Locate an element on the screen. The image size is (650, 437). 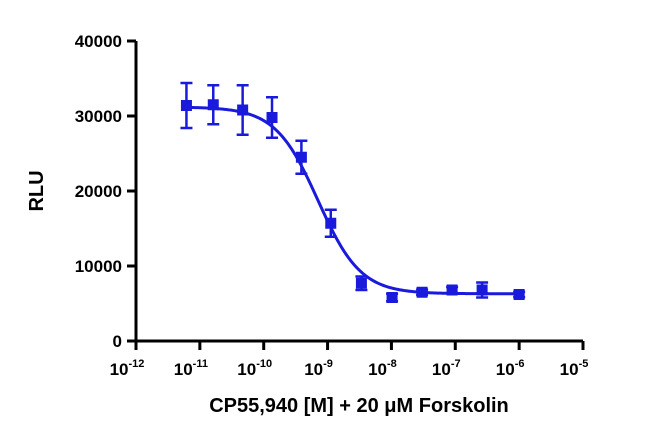
y-axis-title: RLU is located at coordinates (37, 190).